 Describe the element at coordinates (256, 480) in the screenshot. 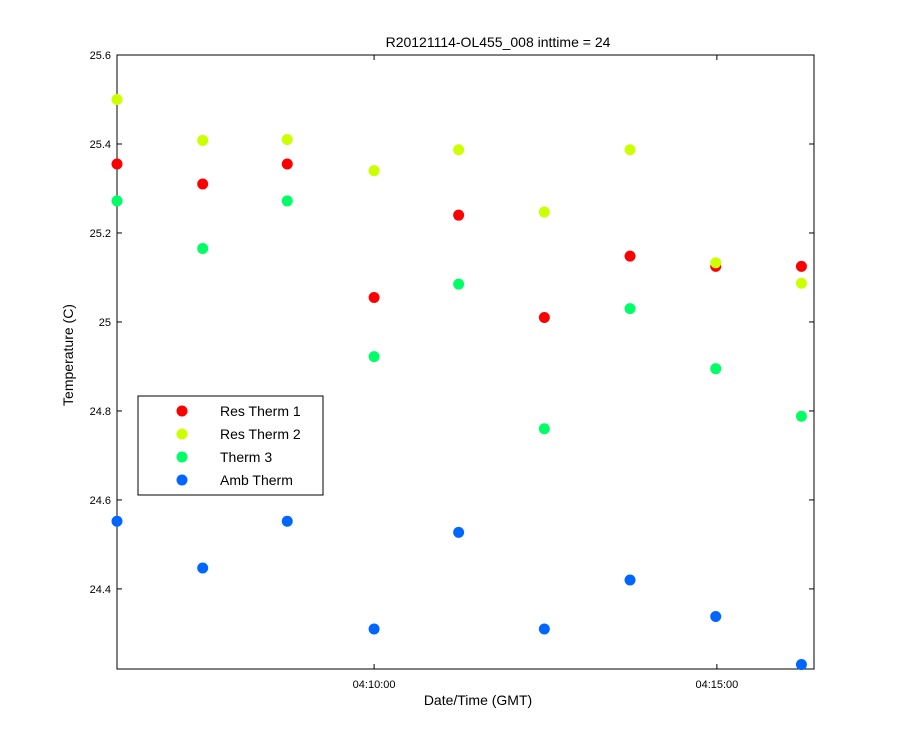

I see `legend-label-amb-therm: Amb Therm` at that location.